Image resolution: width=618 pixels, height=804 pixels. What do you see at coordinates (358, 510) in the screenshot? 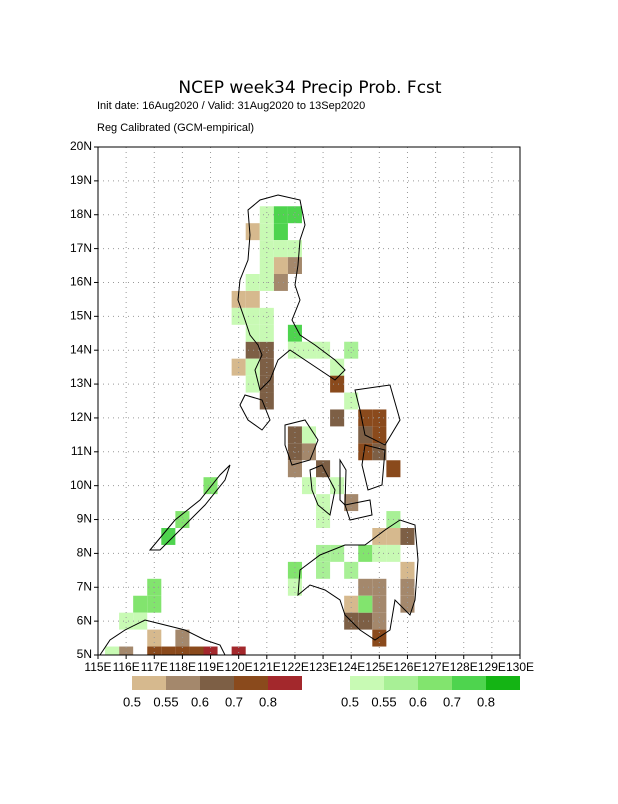
I see `coast-bohol` at bounding box center [358, 510].